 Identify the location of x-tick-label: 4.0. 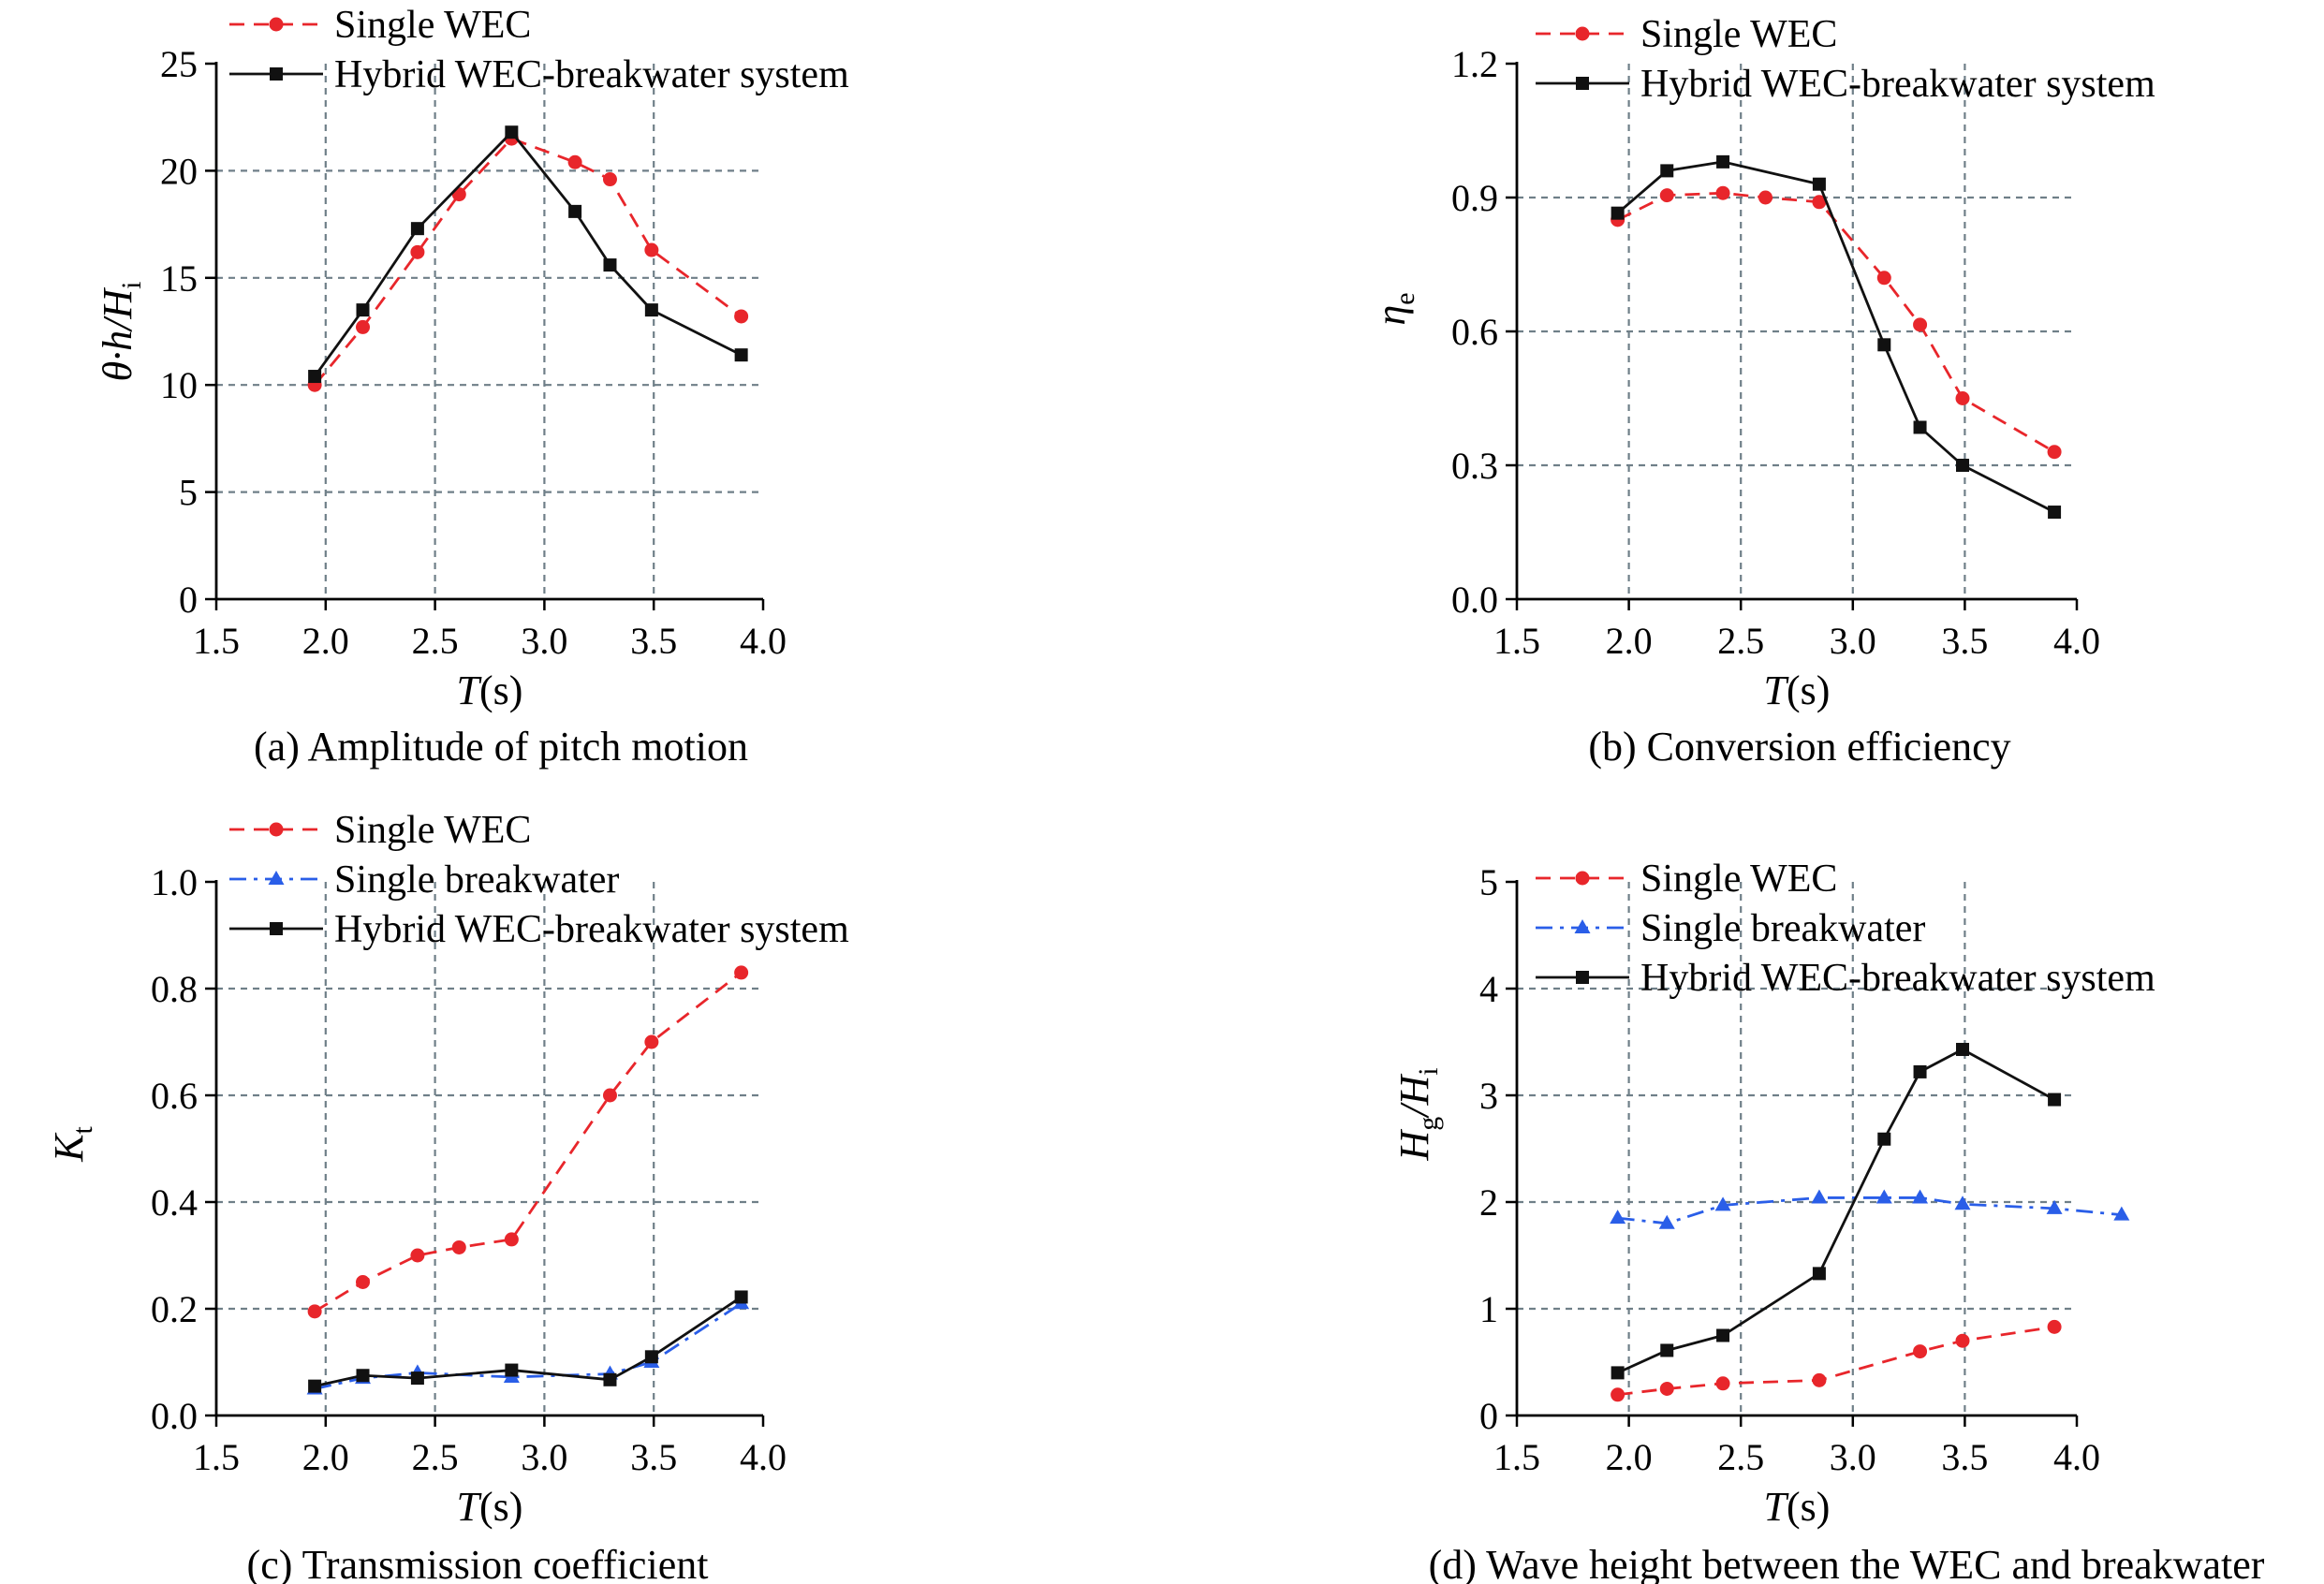
(2076, 1457).